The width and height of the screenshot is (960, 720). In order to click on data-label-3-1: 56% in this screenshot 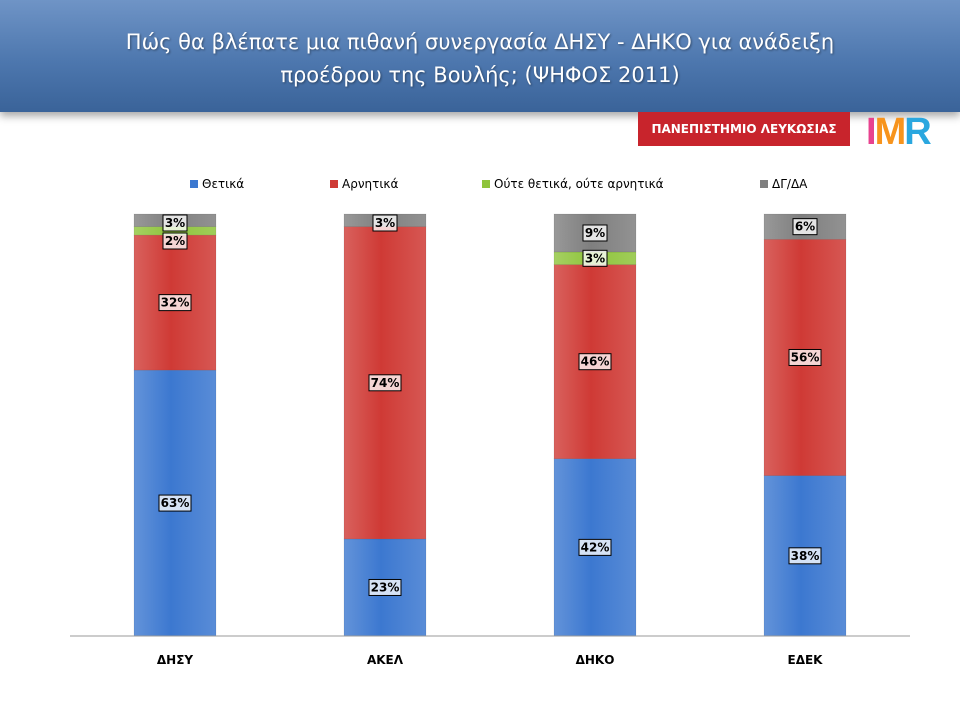, I will do `click(805, 357)`.